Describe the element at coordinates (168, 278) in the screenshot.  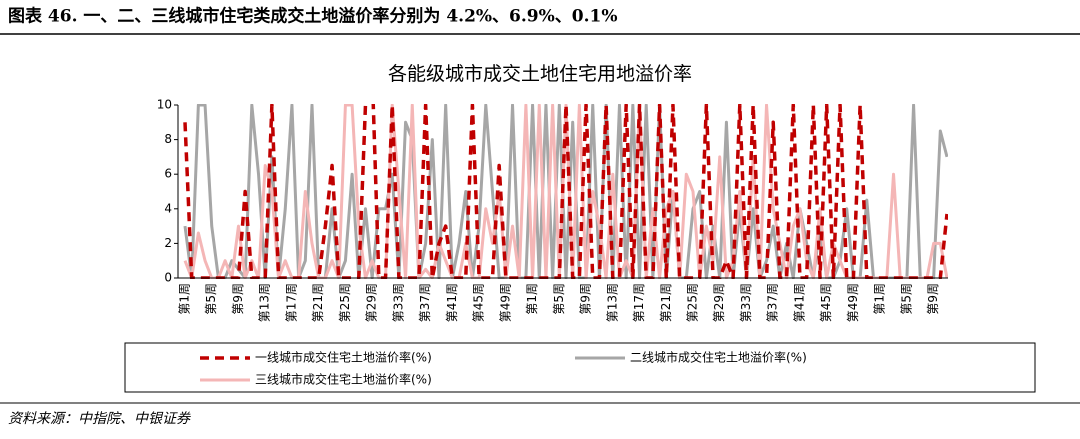
I see `y-tick-label: 0` at that location.